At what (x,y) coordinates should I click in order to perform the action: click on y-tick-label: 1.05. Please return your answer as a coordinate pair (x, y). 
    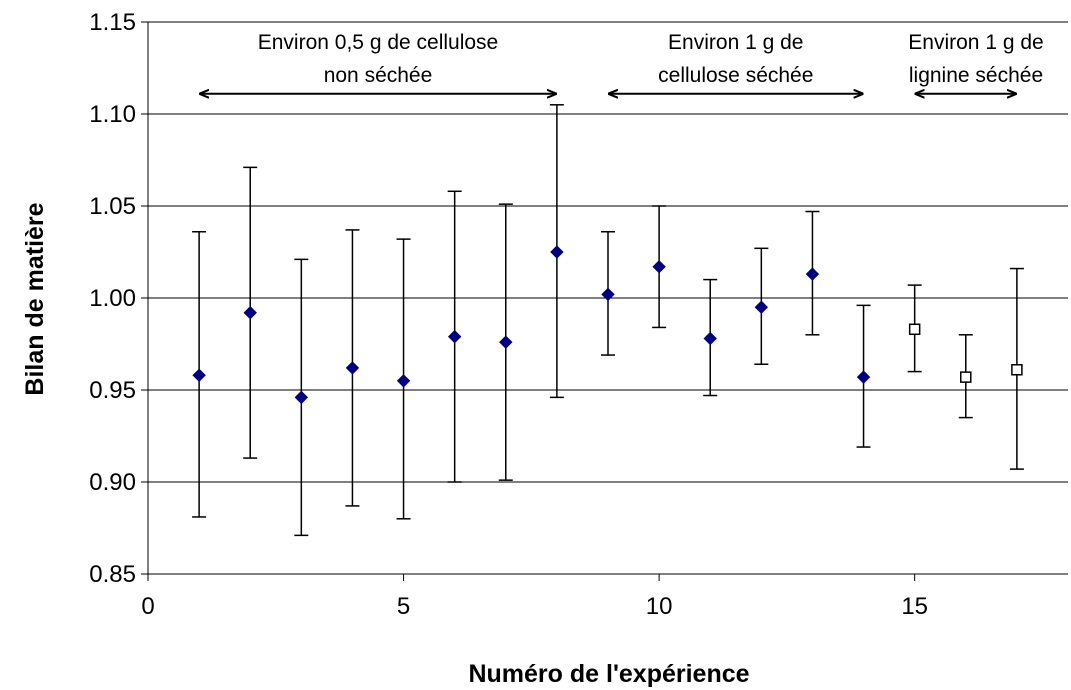
    Looking at the image, I should click on (112, 206).